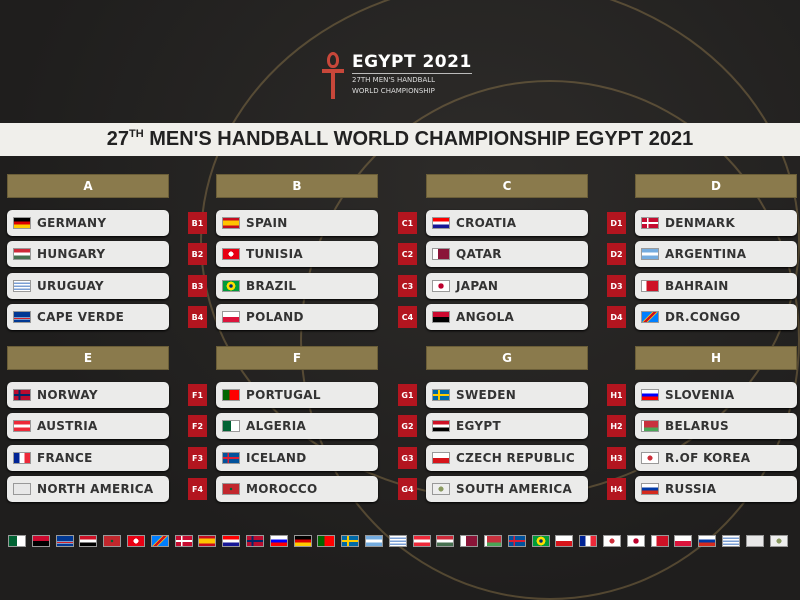 This screenshot has height=600, width=800. I want to click on flag-dk-icon, so click(650, 223).